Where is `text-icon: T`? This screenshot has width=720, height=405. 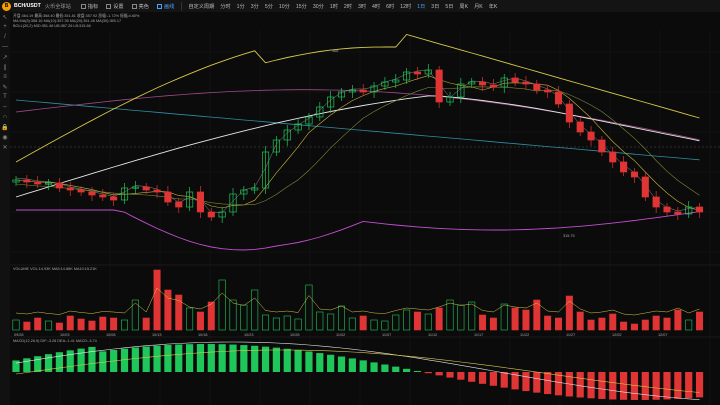
text-icon: T is located at coordinates (5, 97).